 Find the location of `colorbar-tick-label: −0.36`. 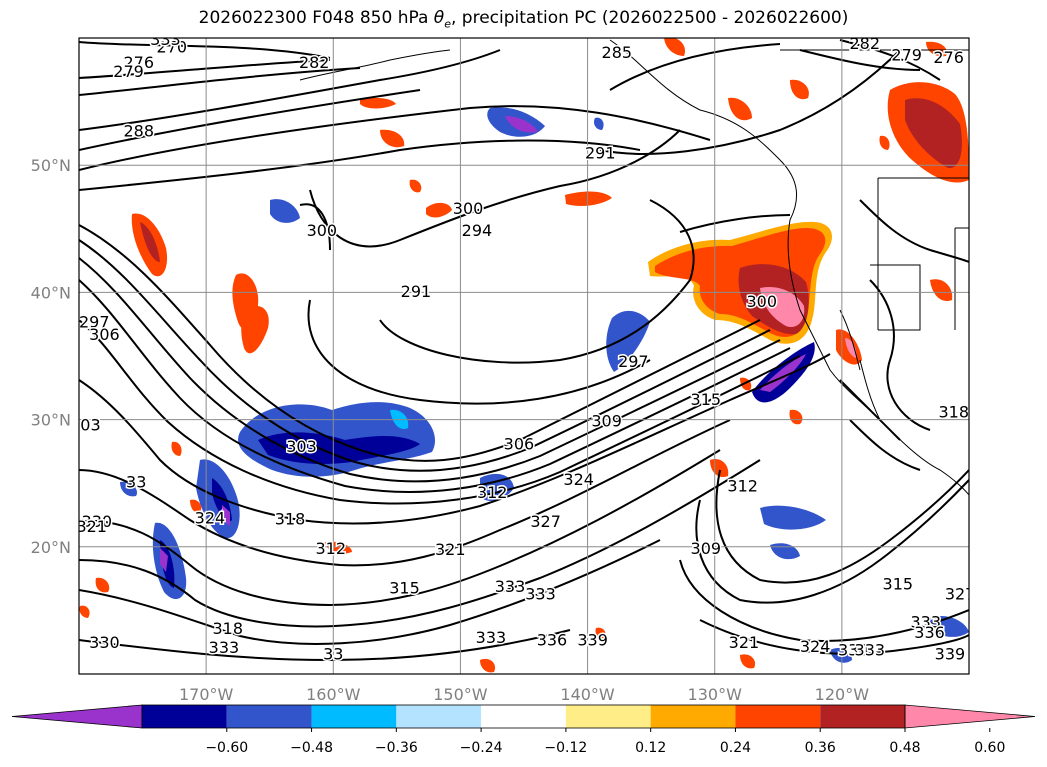

colorbar-tick-label: −0.36 is located at coordinates (396, 748).